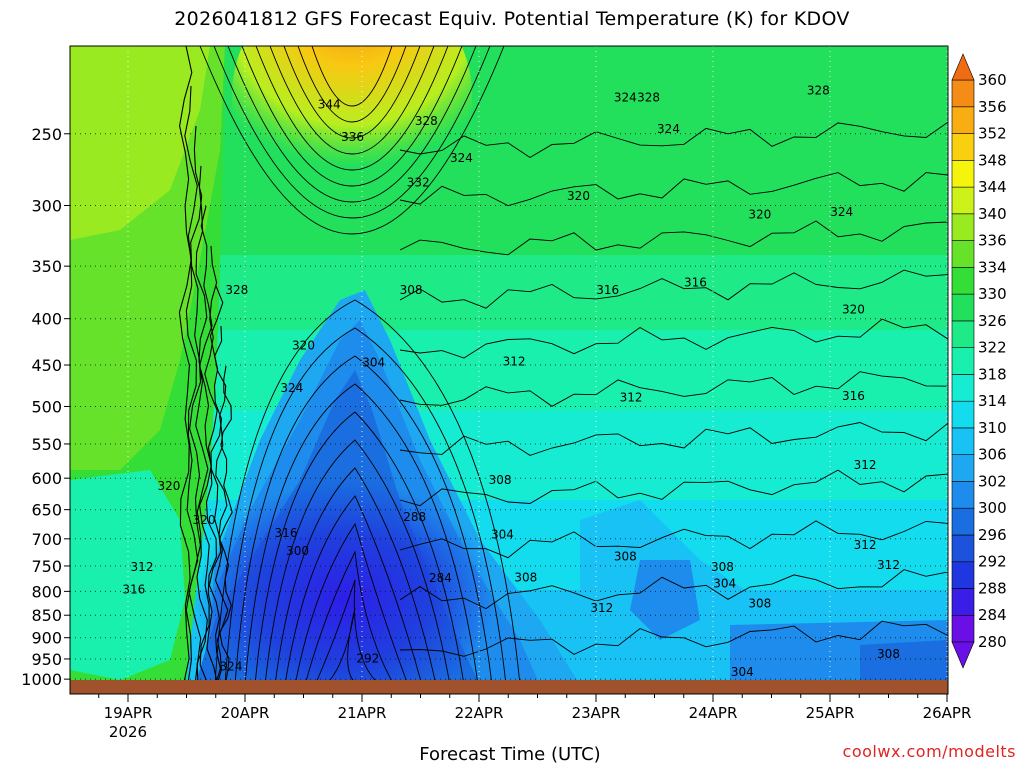 The width and height of the screenshot is (1024, 768). I want to click on y-tick-label: 550, so click(46, 444).